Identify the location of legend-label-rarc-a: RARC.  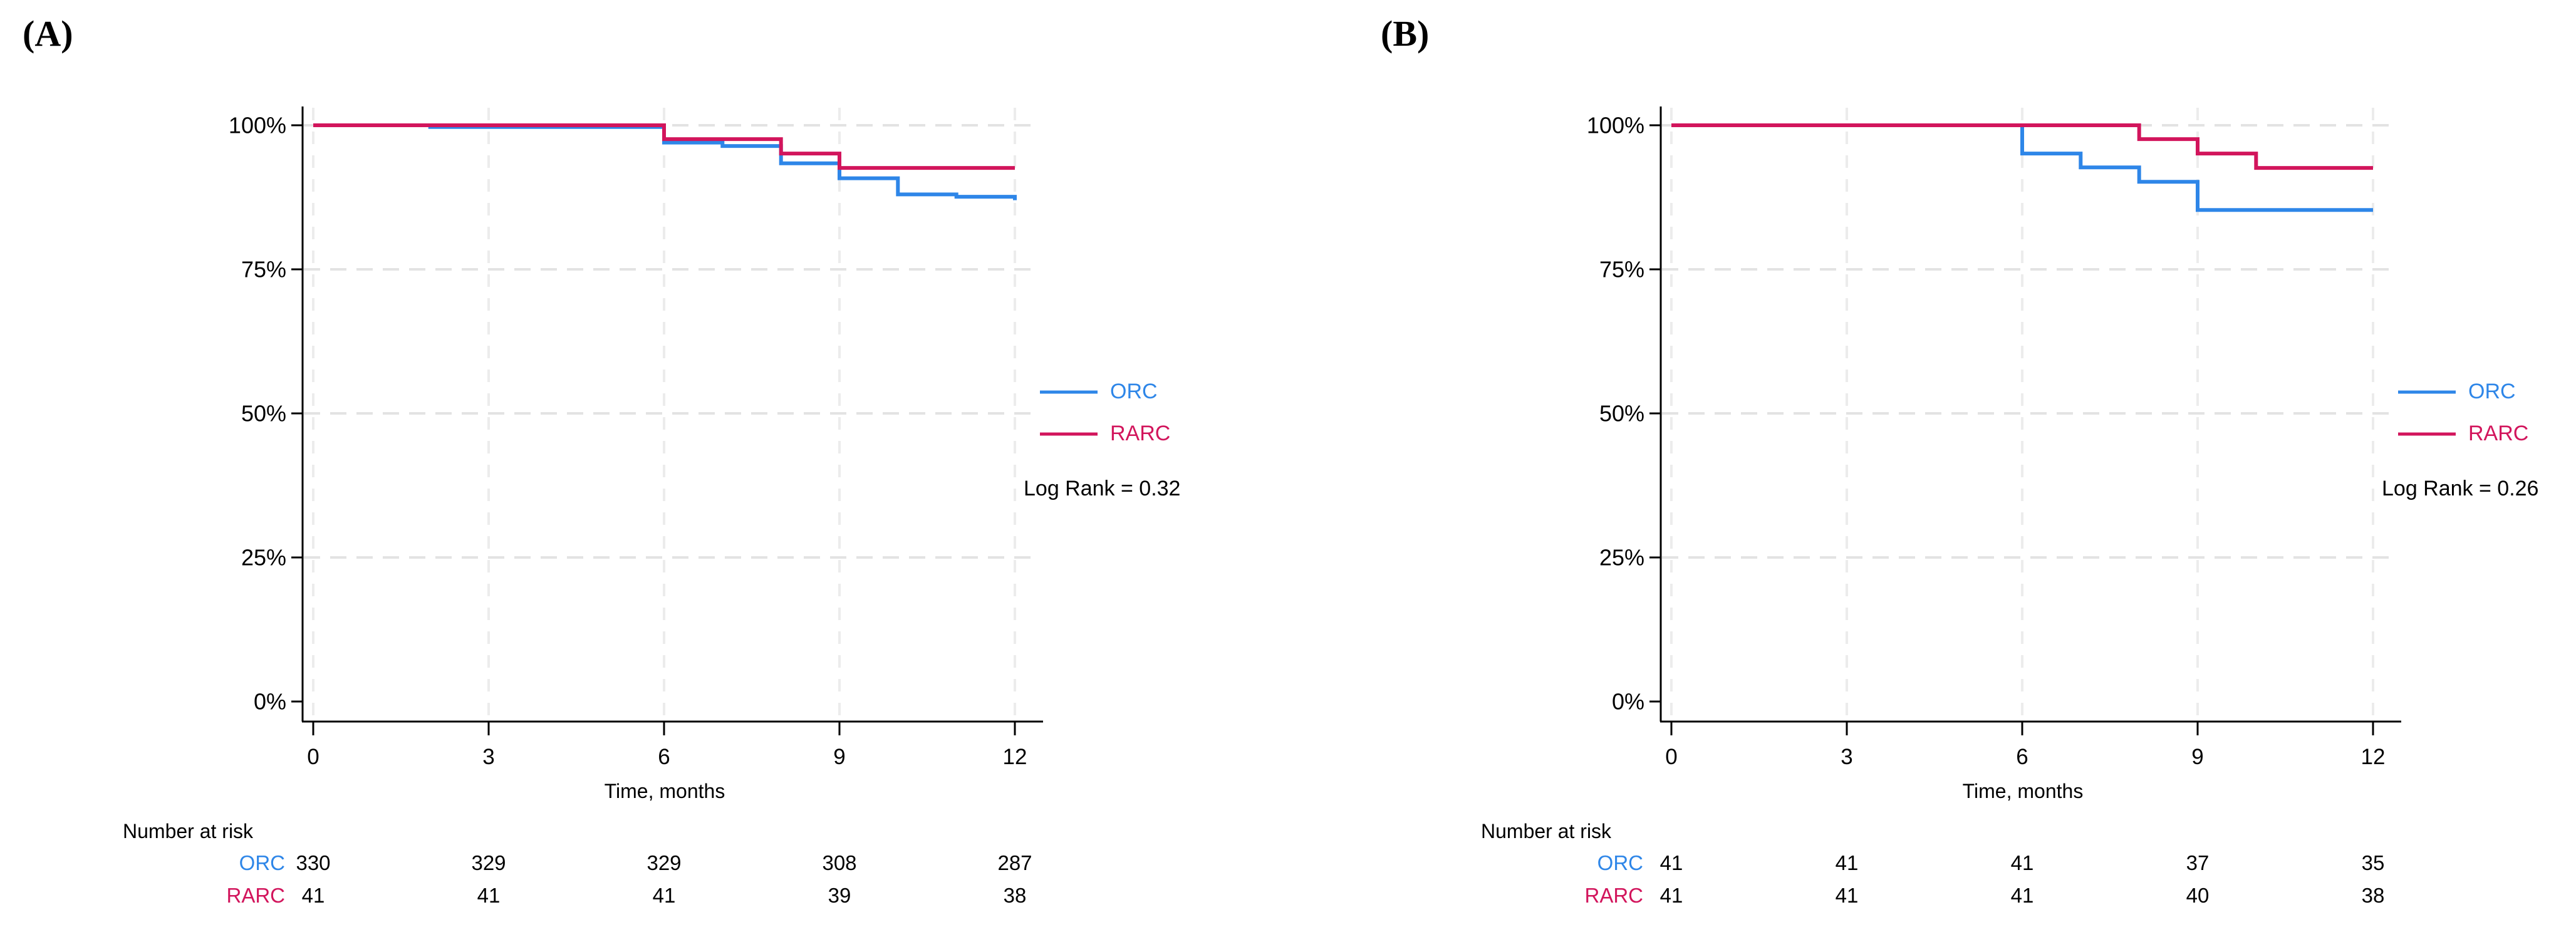
(1140, 433).